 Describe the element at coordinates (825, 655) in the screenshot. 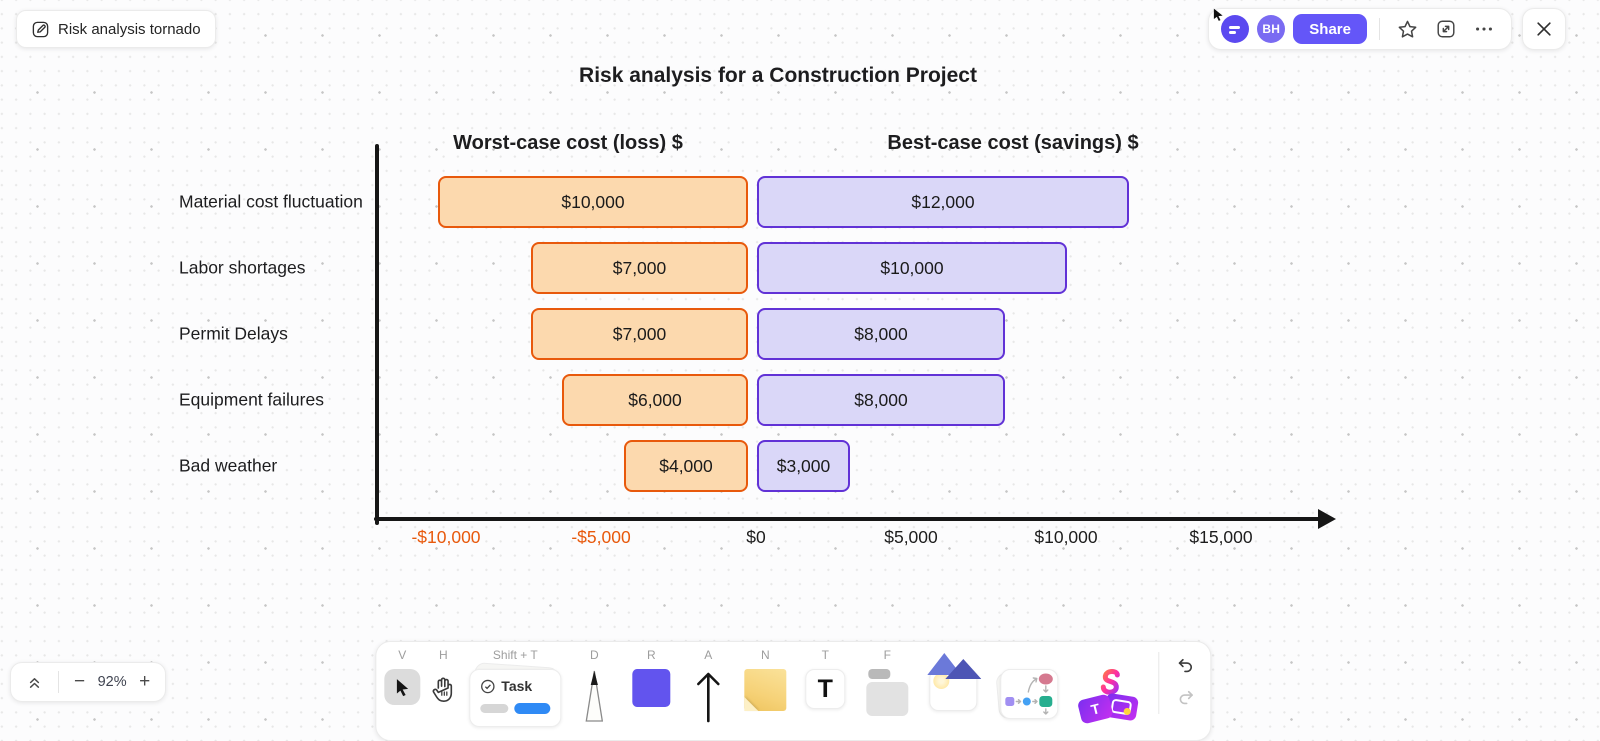

I see `tool-shortcut: T` at that location.